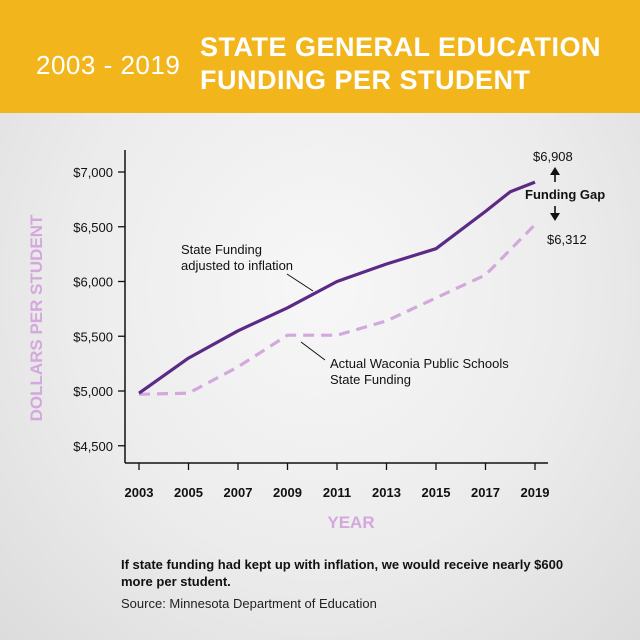  What do you see at coordinates (93, 227) in the screenshot?
I see `y-tick-label: $6,500` at bounding box center [93, 227].